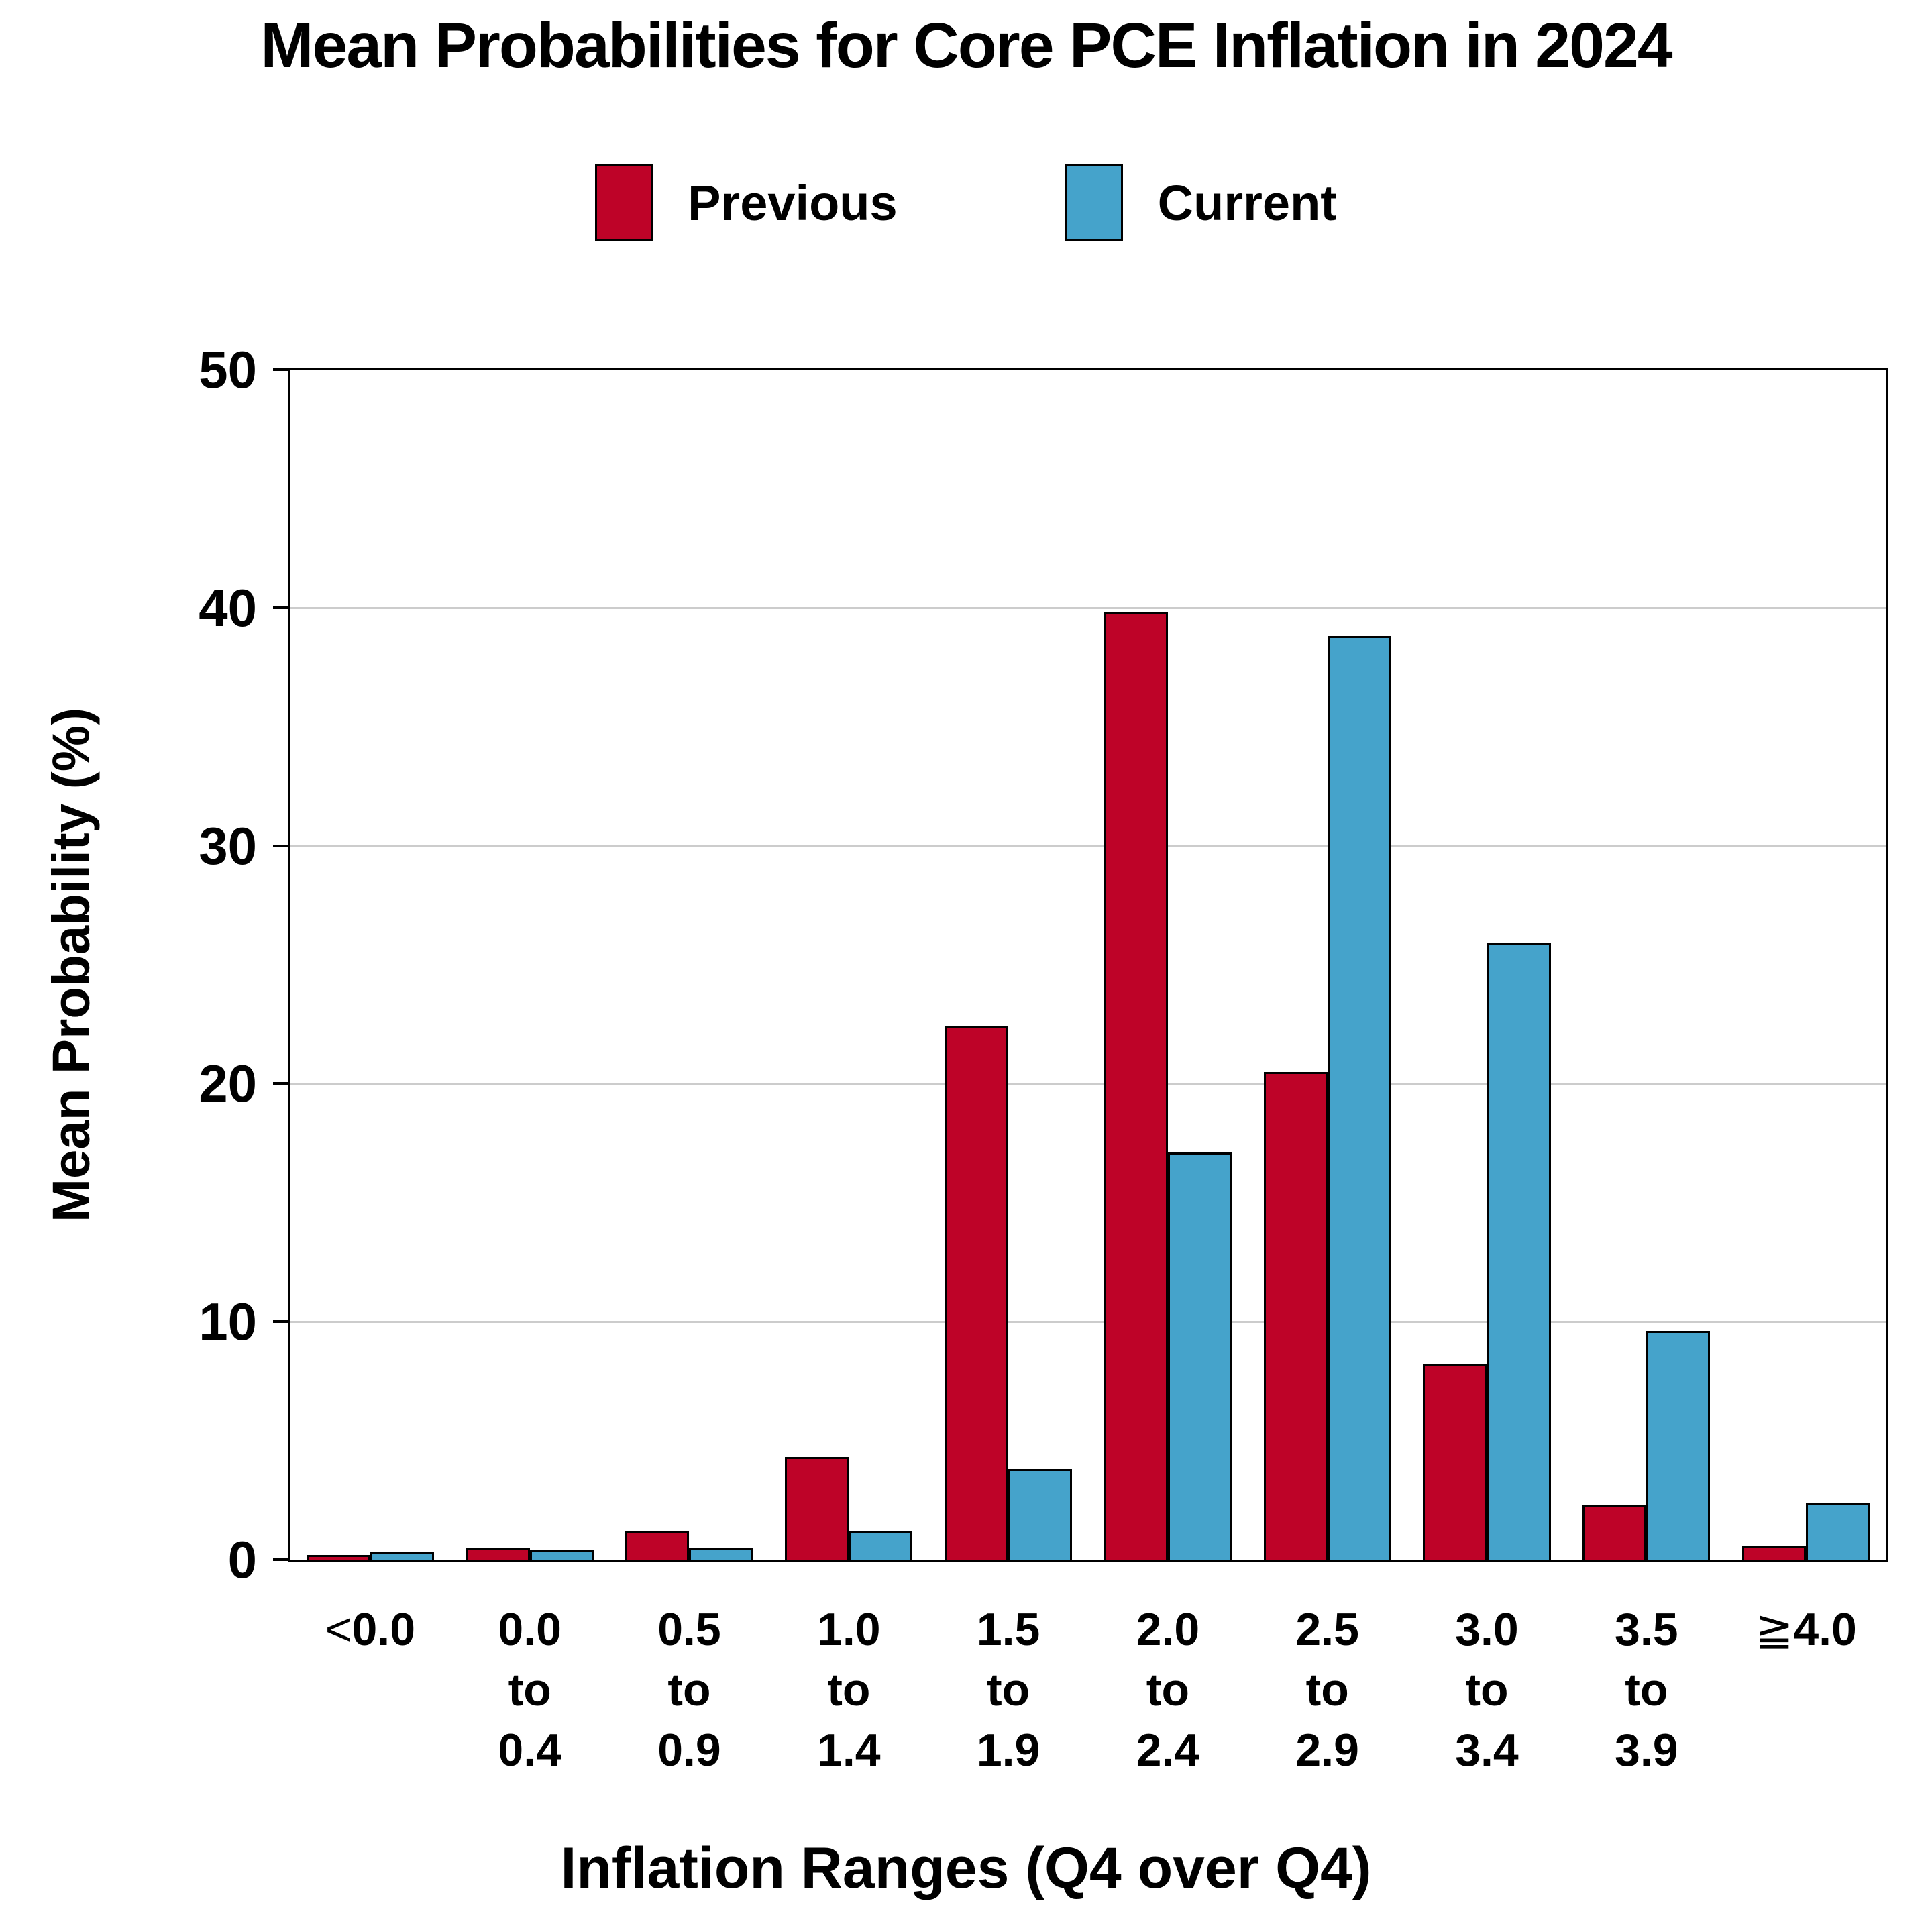 This screenshot has height=1932, width=1932. What do you see at coordinates (530, 965) in the screenshot?
I see `bar-group-0.0 to 0.4` at bounding box center [530, 965].